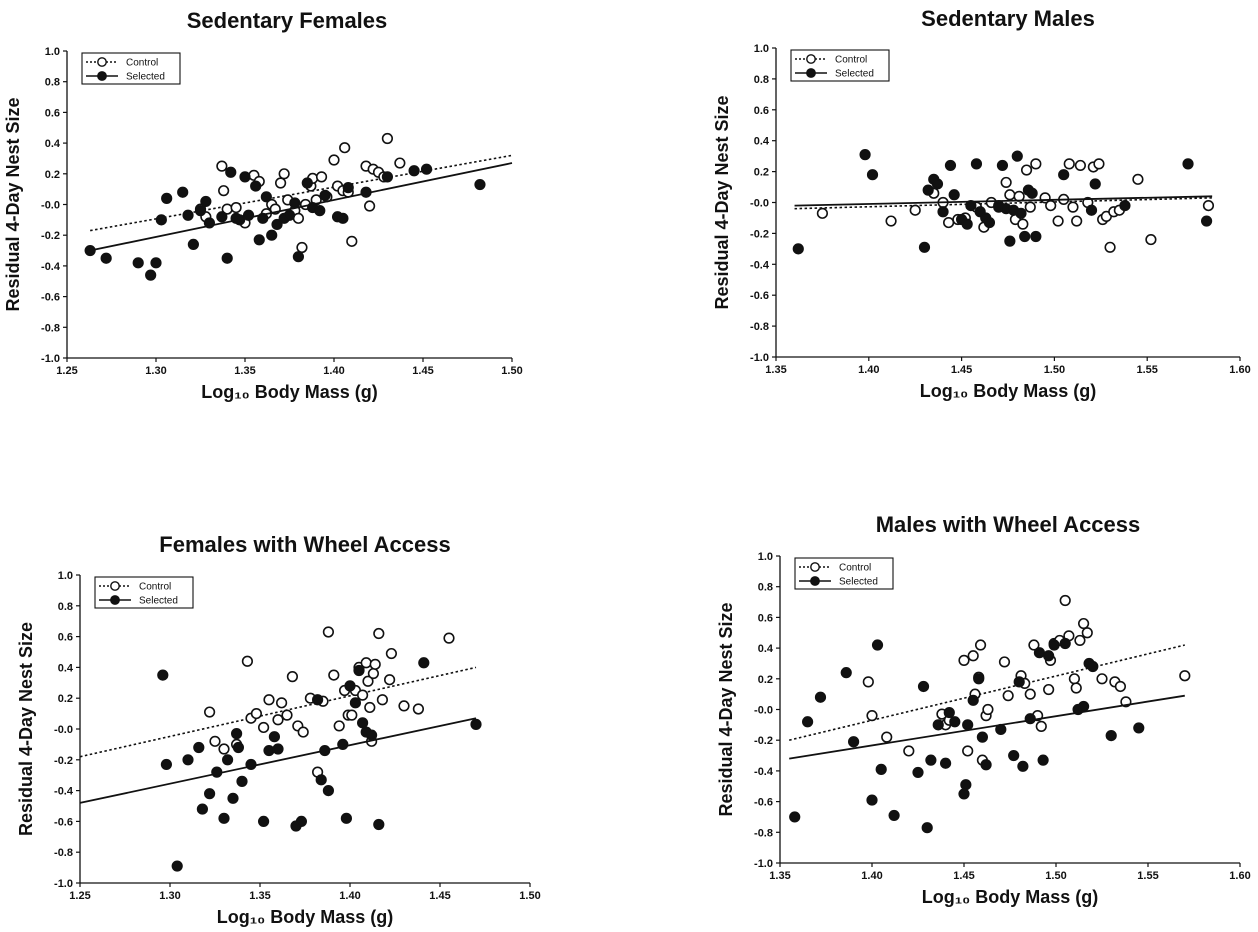 The width and height of the screenshot is (1258, 932). I want to click on y-tick-label: 0.6, so click(765, 618).